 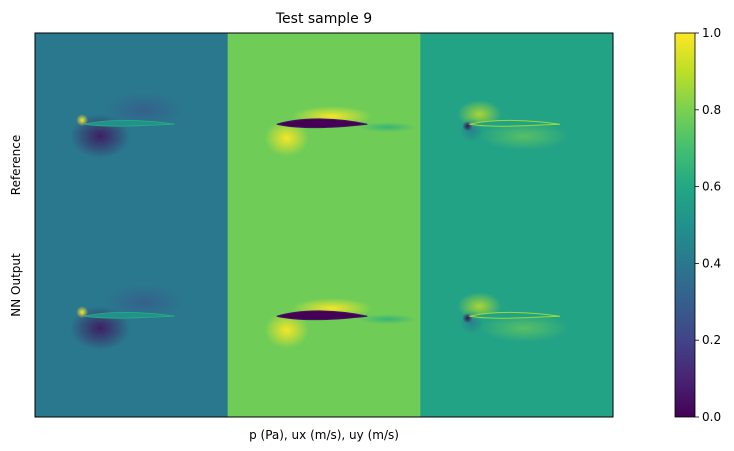 What do you see at coordinates (711, 33) in the screenshot?
I see `colorbar-tick-label: 1.0` at bounding box center [711, 33].